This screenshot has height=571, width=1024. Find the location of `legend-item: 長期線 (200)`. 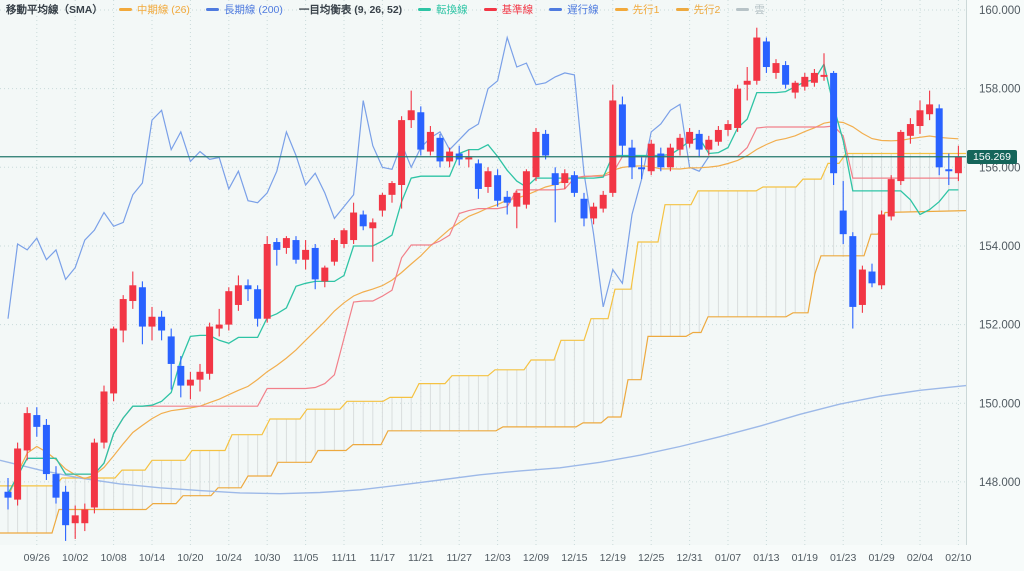

legend-item: 長期線 (200) is located at coordinates (244, 9).